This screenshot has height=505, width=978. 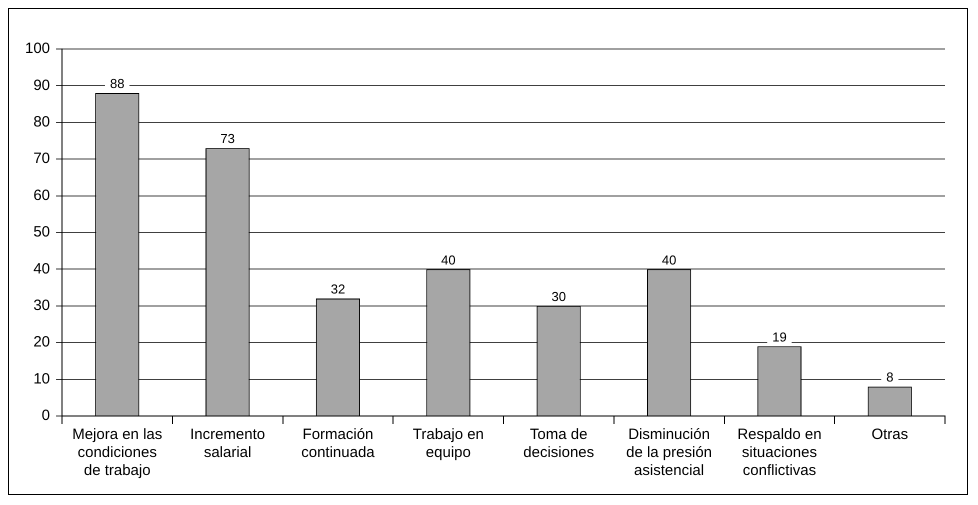 What do you see at coordinates (338, 444) in the screenshot?
I see `x-tick-label: Formación continuada` at bounding box center [338, 444].